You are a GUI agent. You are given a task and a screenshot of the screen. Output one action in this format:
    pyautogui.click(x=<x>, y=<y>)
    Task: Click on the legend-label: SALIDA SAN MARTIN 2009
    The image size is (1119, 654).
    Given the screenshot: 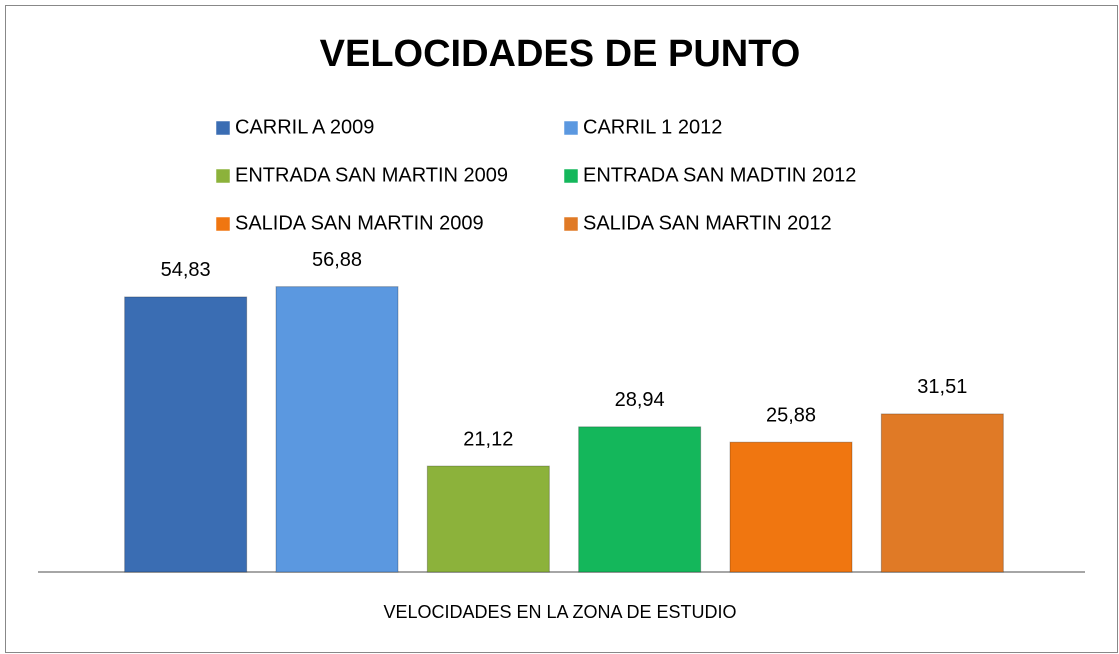 What is the action you would take?
    pyautogui.click(x=359, y=223)
    